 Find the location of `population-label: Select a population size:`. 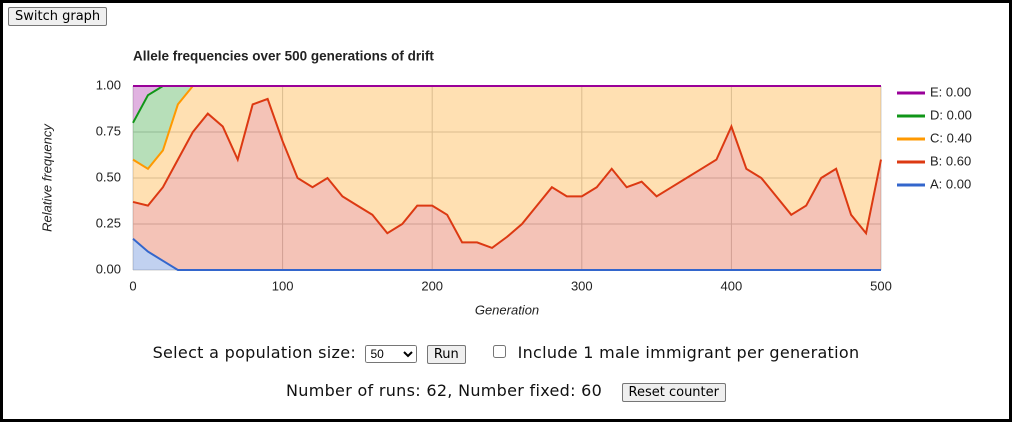

population-label: Select a population size: is located at coordinates (254, 352).